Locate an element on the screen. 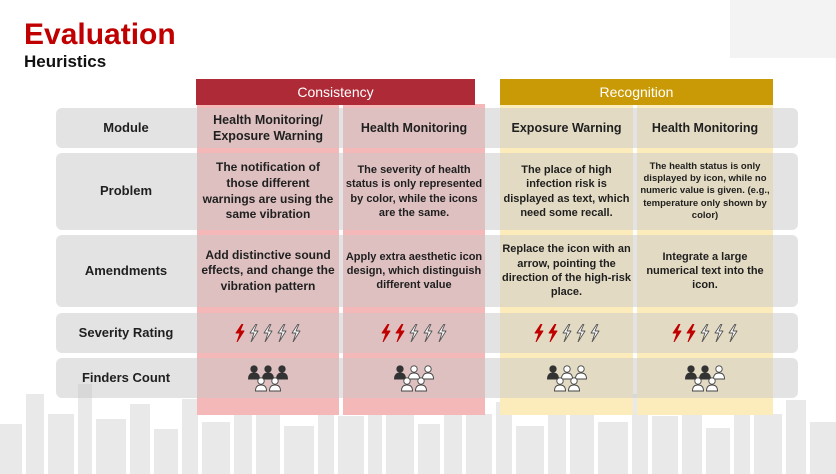  page-title: Evaluation is located at coordinates (100, 34).